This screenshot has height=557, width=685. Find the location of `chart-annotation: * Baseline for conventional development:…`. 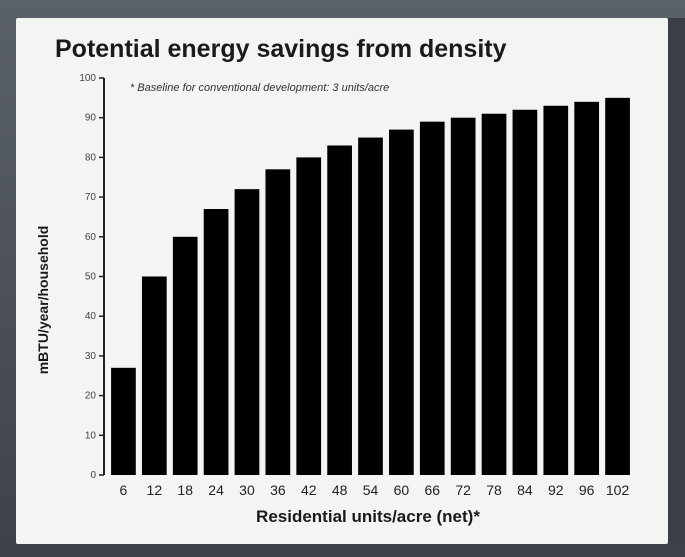

chart-annotation: * Baseline for conventional development:… is located at coordinates (259, 88).